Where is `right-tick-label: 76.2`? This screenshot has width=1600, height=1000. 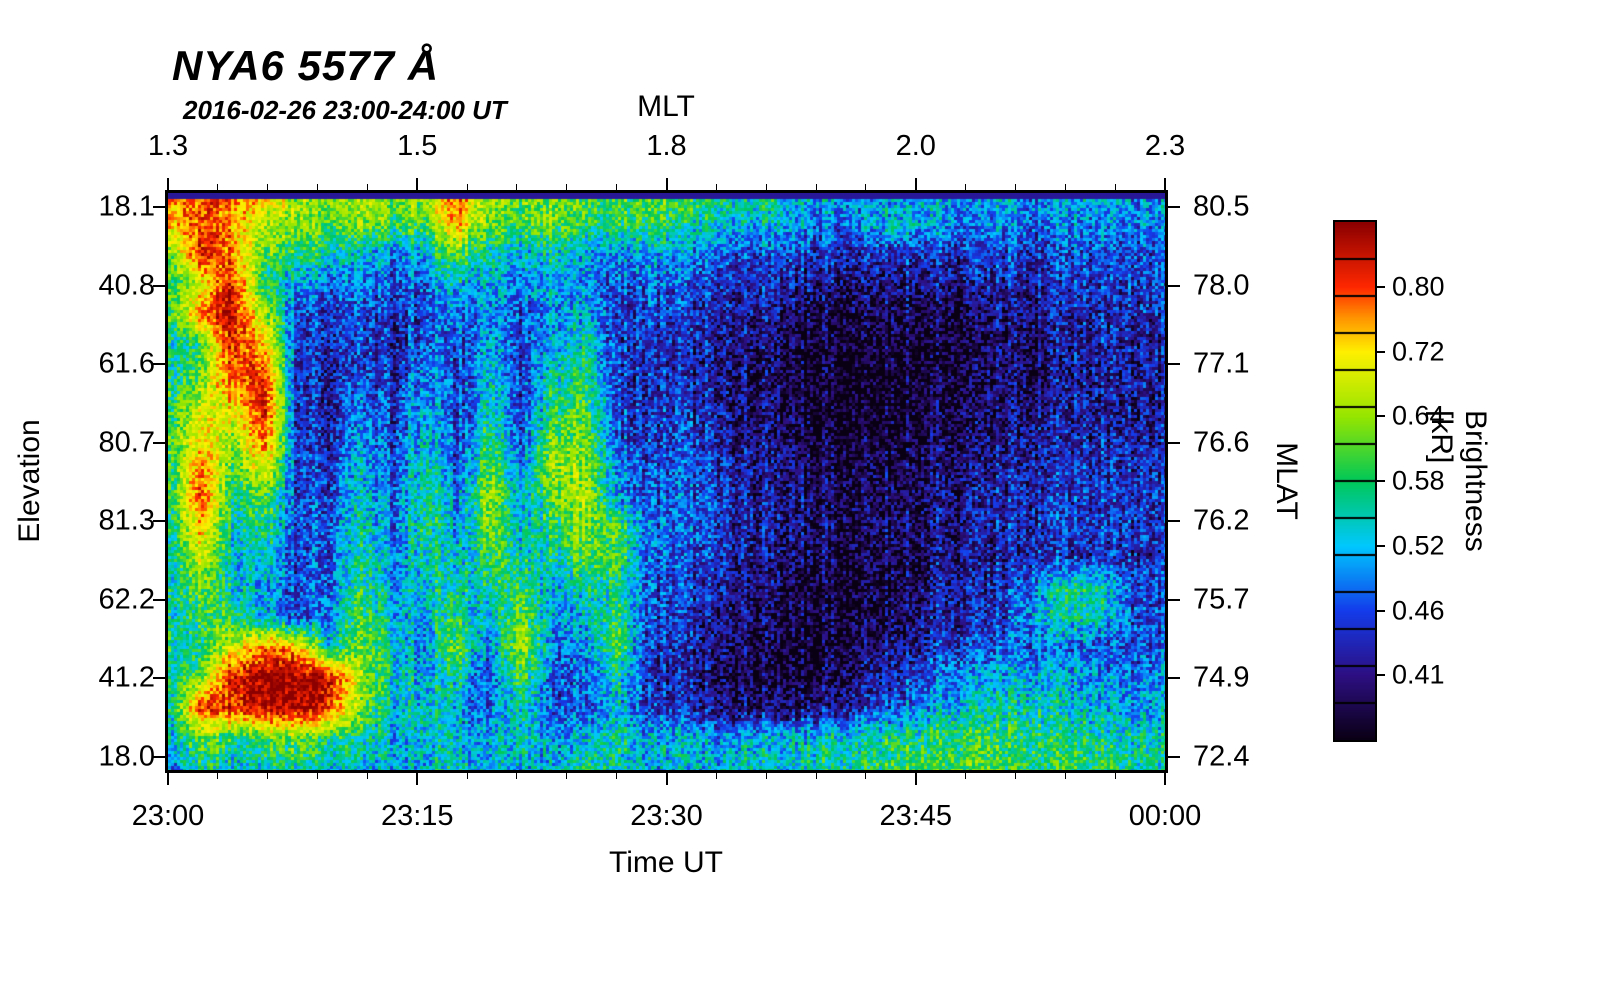
right-tick-label: 76.2 is located at coordinates (1221, 520).